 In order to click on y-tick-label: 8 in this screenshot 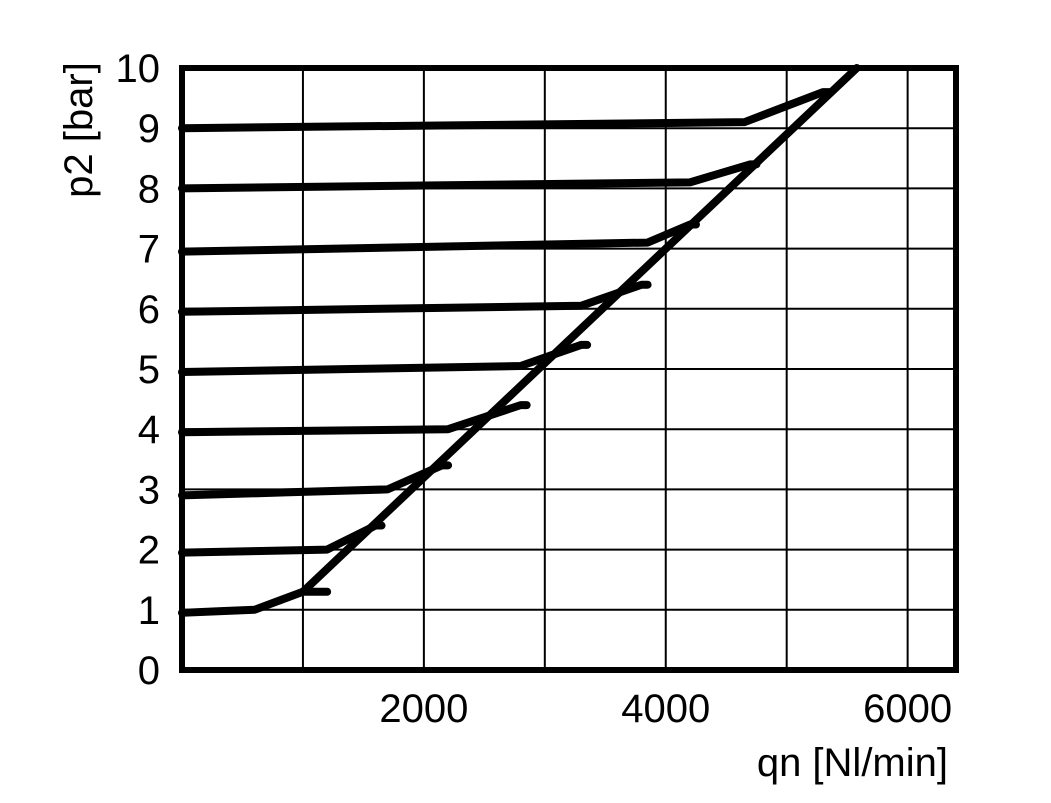, I will do `click(149, 189)`.